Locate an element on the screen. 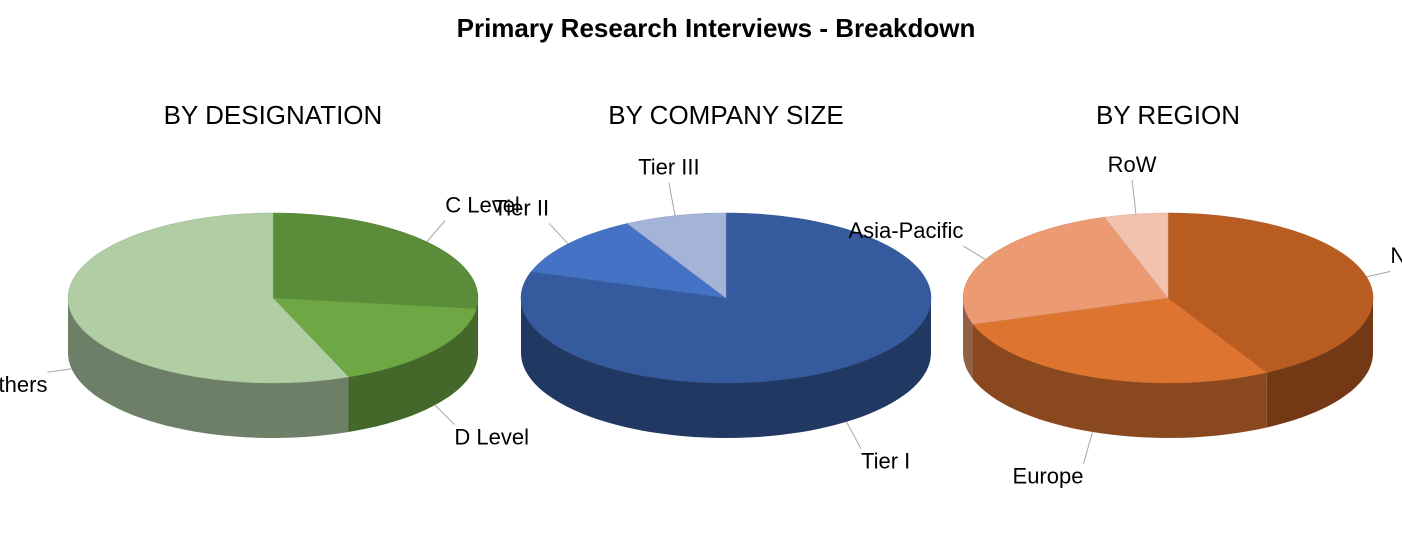 This screenshot has height=554, width=1402. slice-label: Others is located at coordinates (23, 384).